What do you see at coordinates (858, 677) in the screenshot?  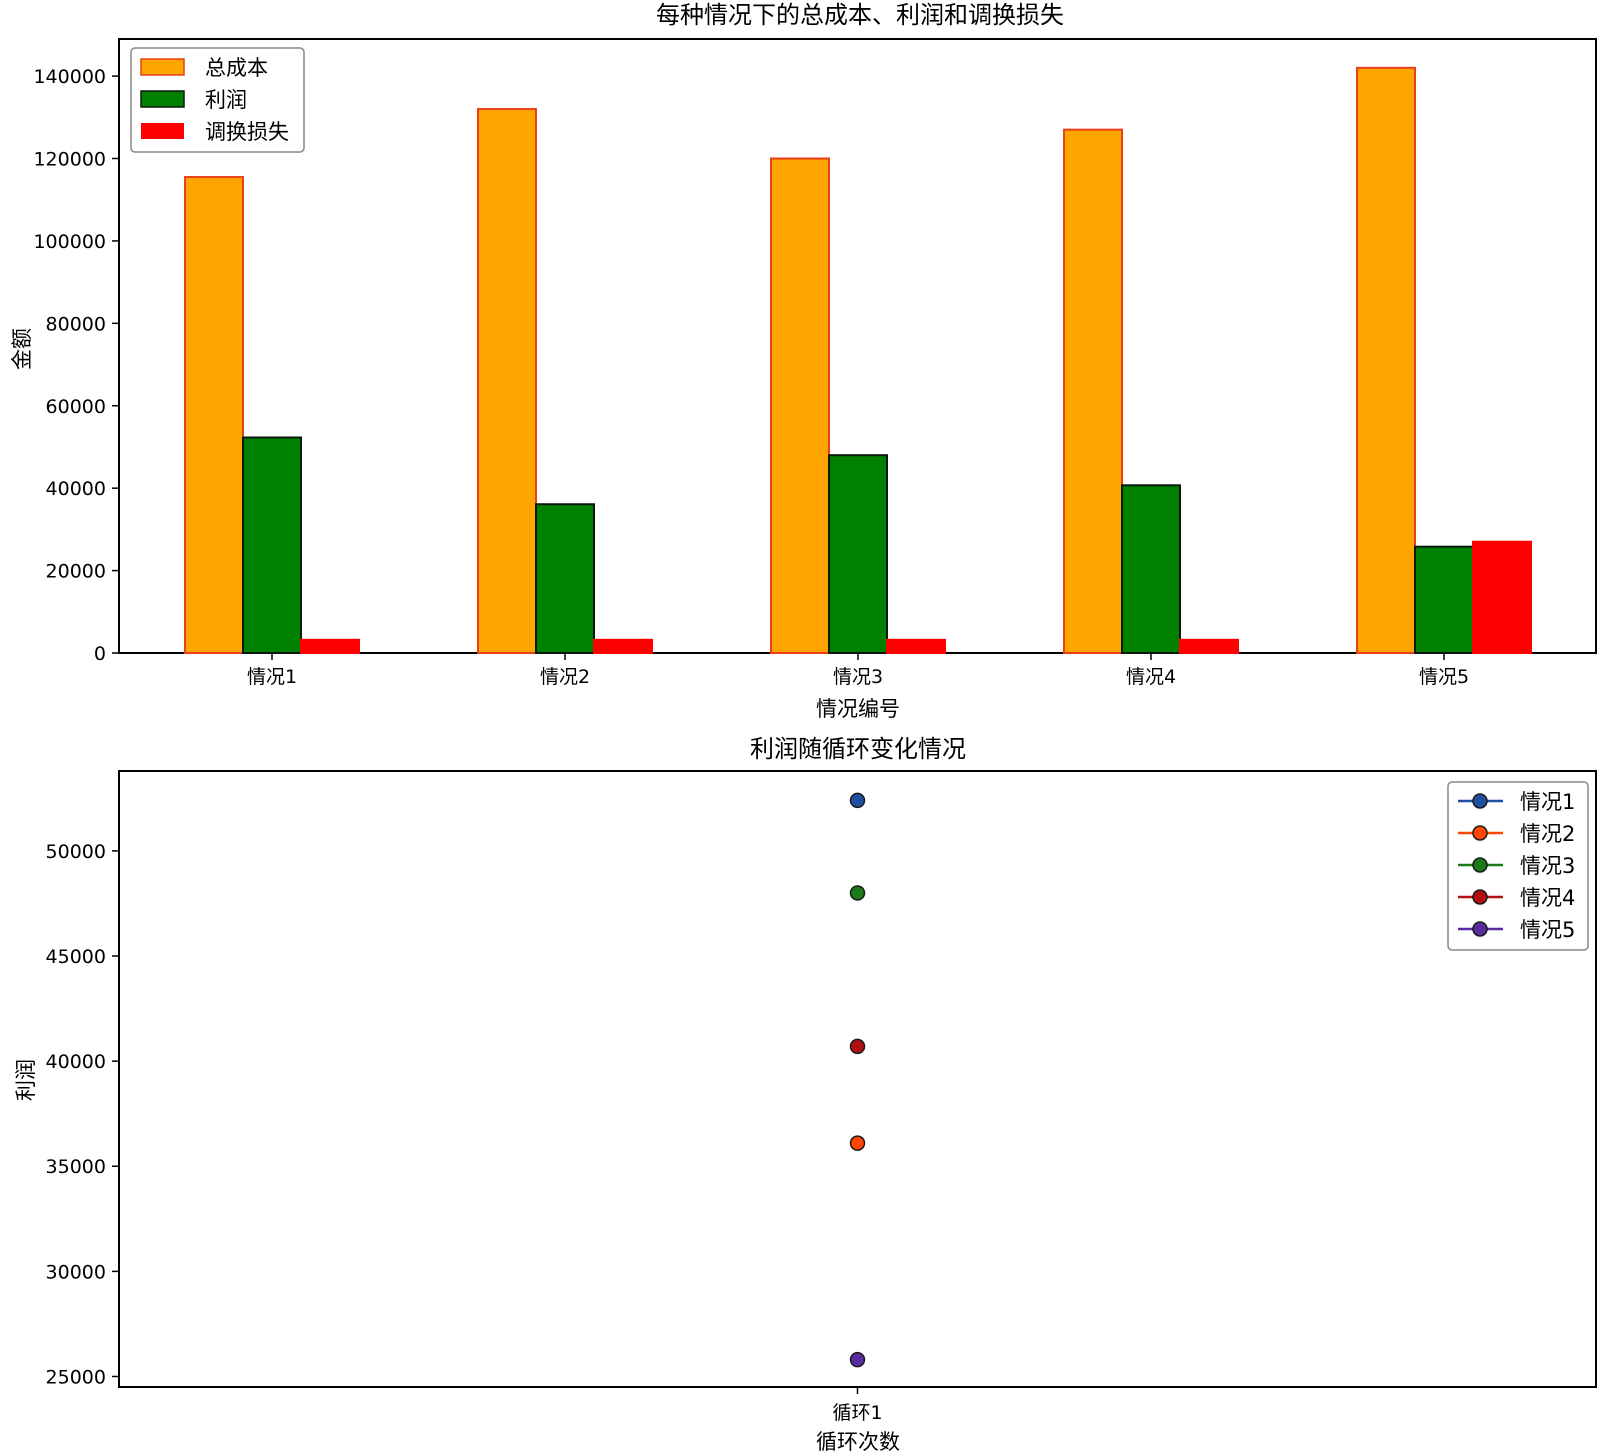 I see `bar-x-tick-label: 情况3` at bounding box center [858, 677].